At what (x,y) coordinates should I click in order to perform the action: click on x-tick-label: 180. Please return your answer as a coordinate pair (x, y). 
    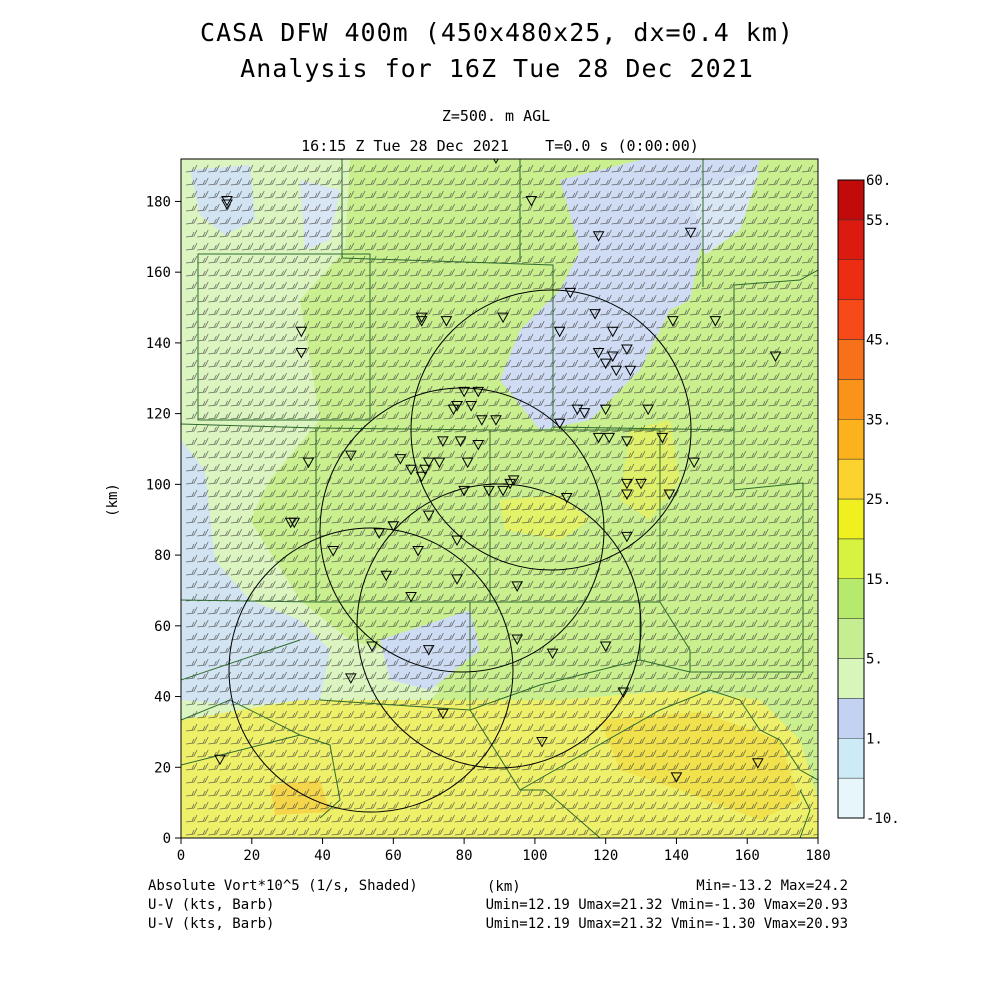
    Looking at the image, I should click on (817, 856).